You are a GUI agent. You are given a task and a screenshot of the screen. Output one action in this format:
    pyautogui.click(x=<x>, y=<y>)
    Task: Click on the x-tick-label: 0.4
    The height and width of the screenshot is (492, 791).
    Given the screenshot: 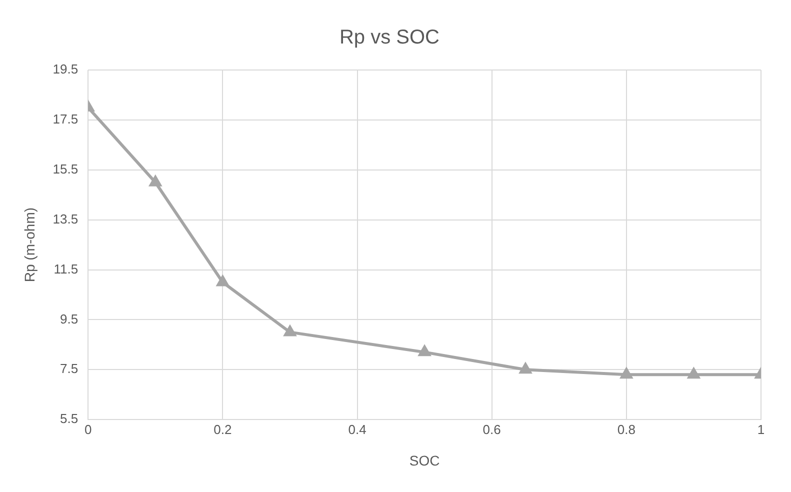 What is the action you would take?
    pyautogui.click(x=357, y=429)
    